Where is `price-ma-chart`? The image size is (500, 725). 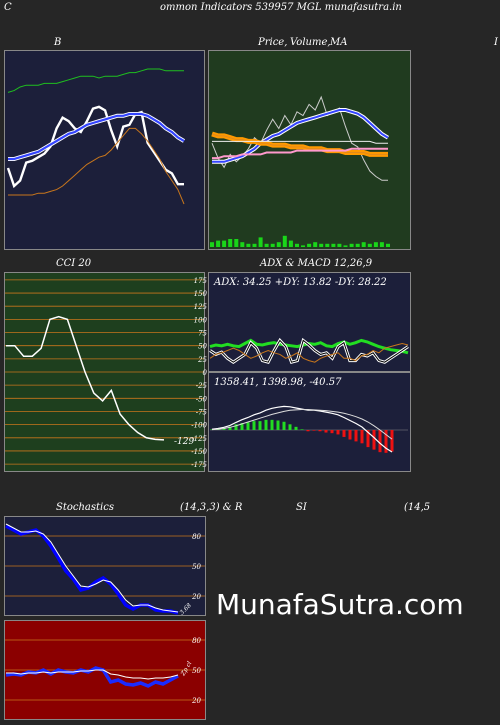
price-ma-chart is located at coordinates (309, 150).